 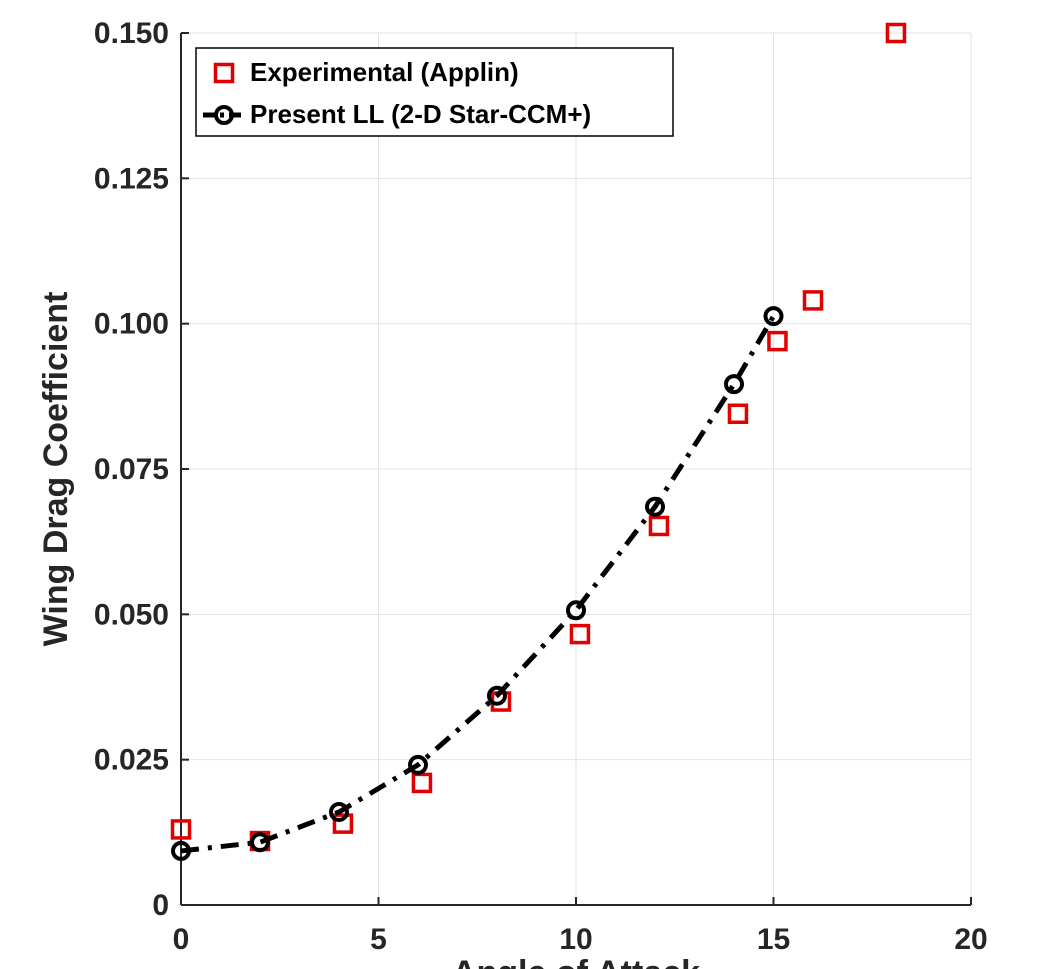 I want to click on legend-box, so click(x=434, y=92).